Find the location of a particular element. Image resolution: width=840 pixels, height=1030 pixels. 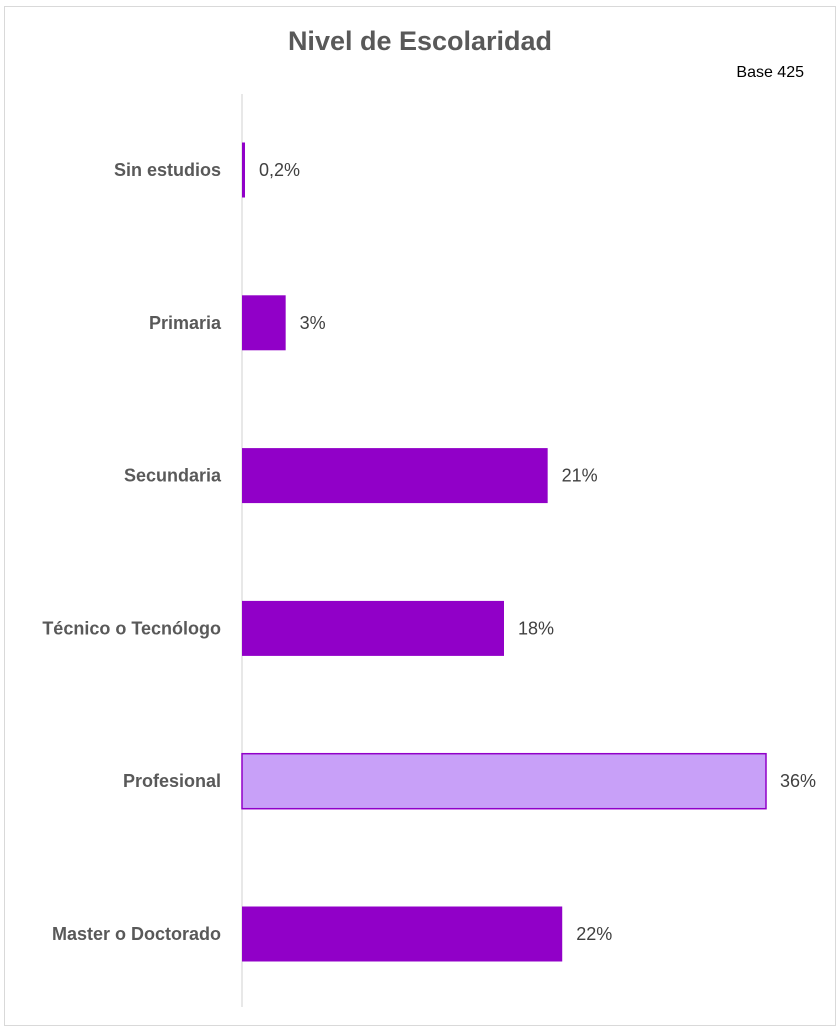

base-note: Base 425 is located at coordinates (770, 72).